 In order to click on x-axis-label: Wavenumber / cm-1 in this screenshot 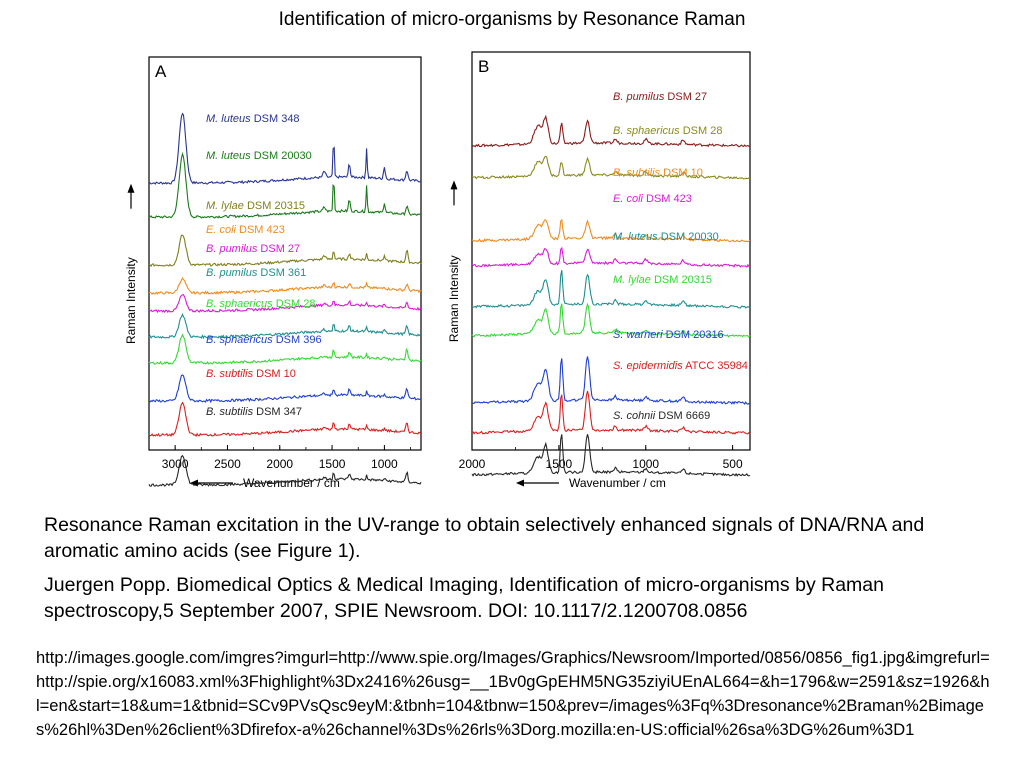, I will do `click(617, 483)`.